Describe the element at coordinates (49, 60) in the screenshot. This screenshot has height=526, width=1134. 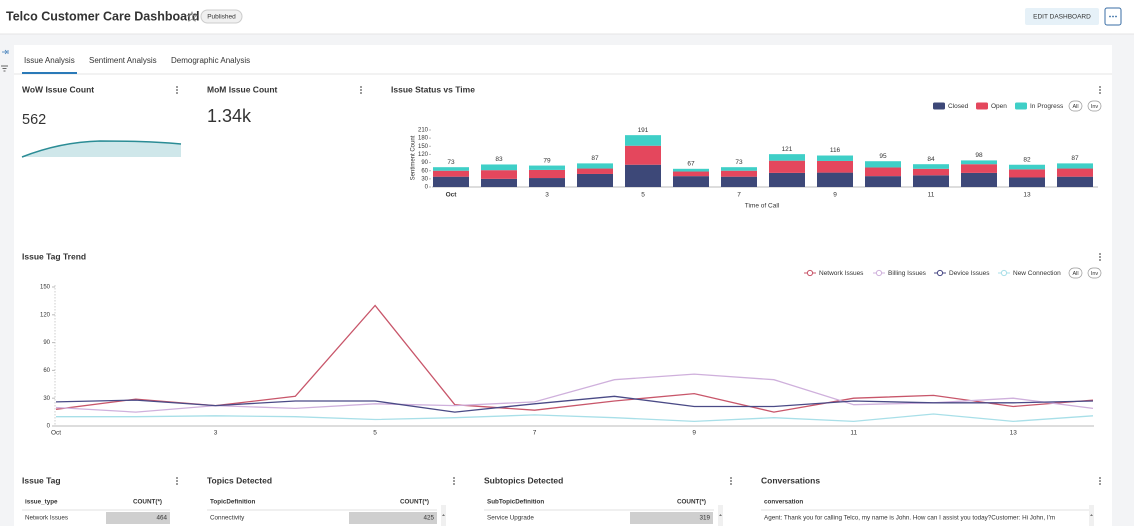
I see `tab: Issue Analysis` at that location.